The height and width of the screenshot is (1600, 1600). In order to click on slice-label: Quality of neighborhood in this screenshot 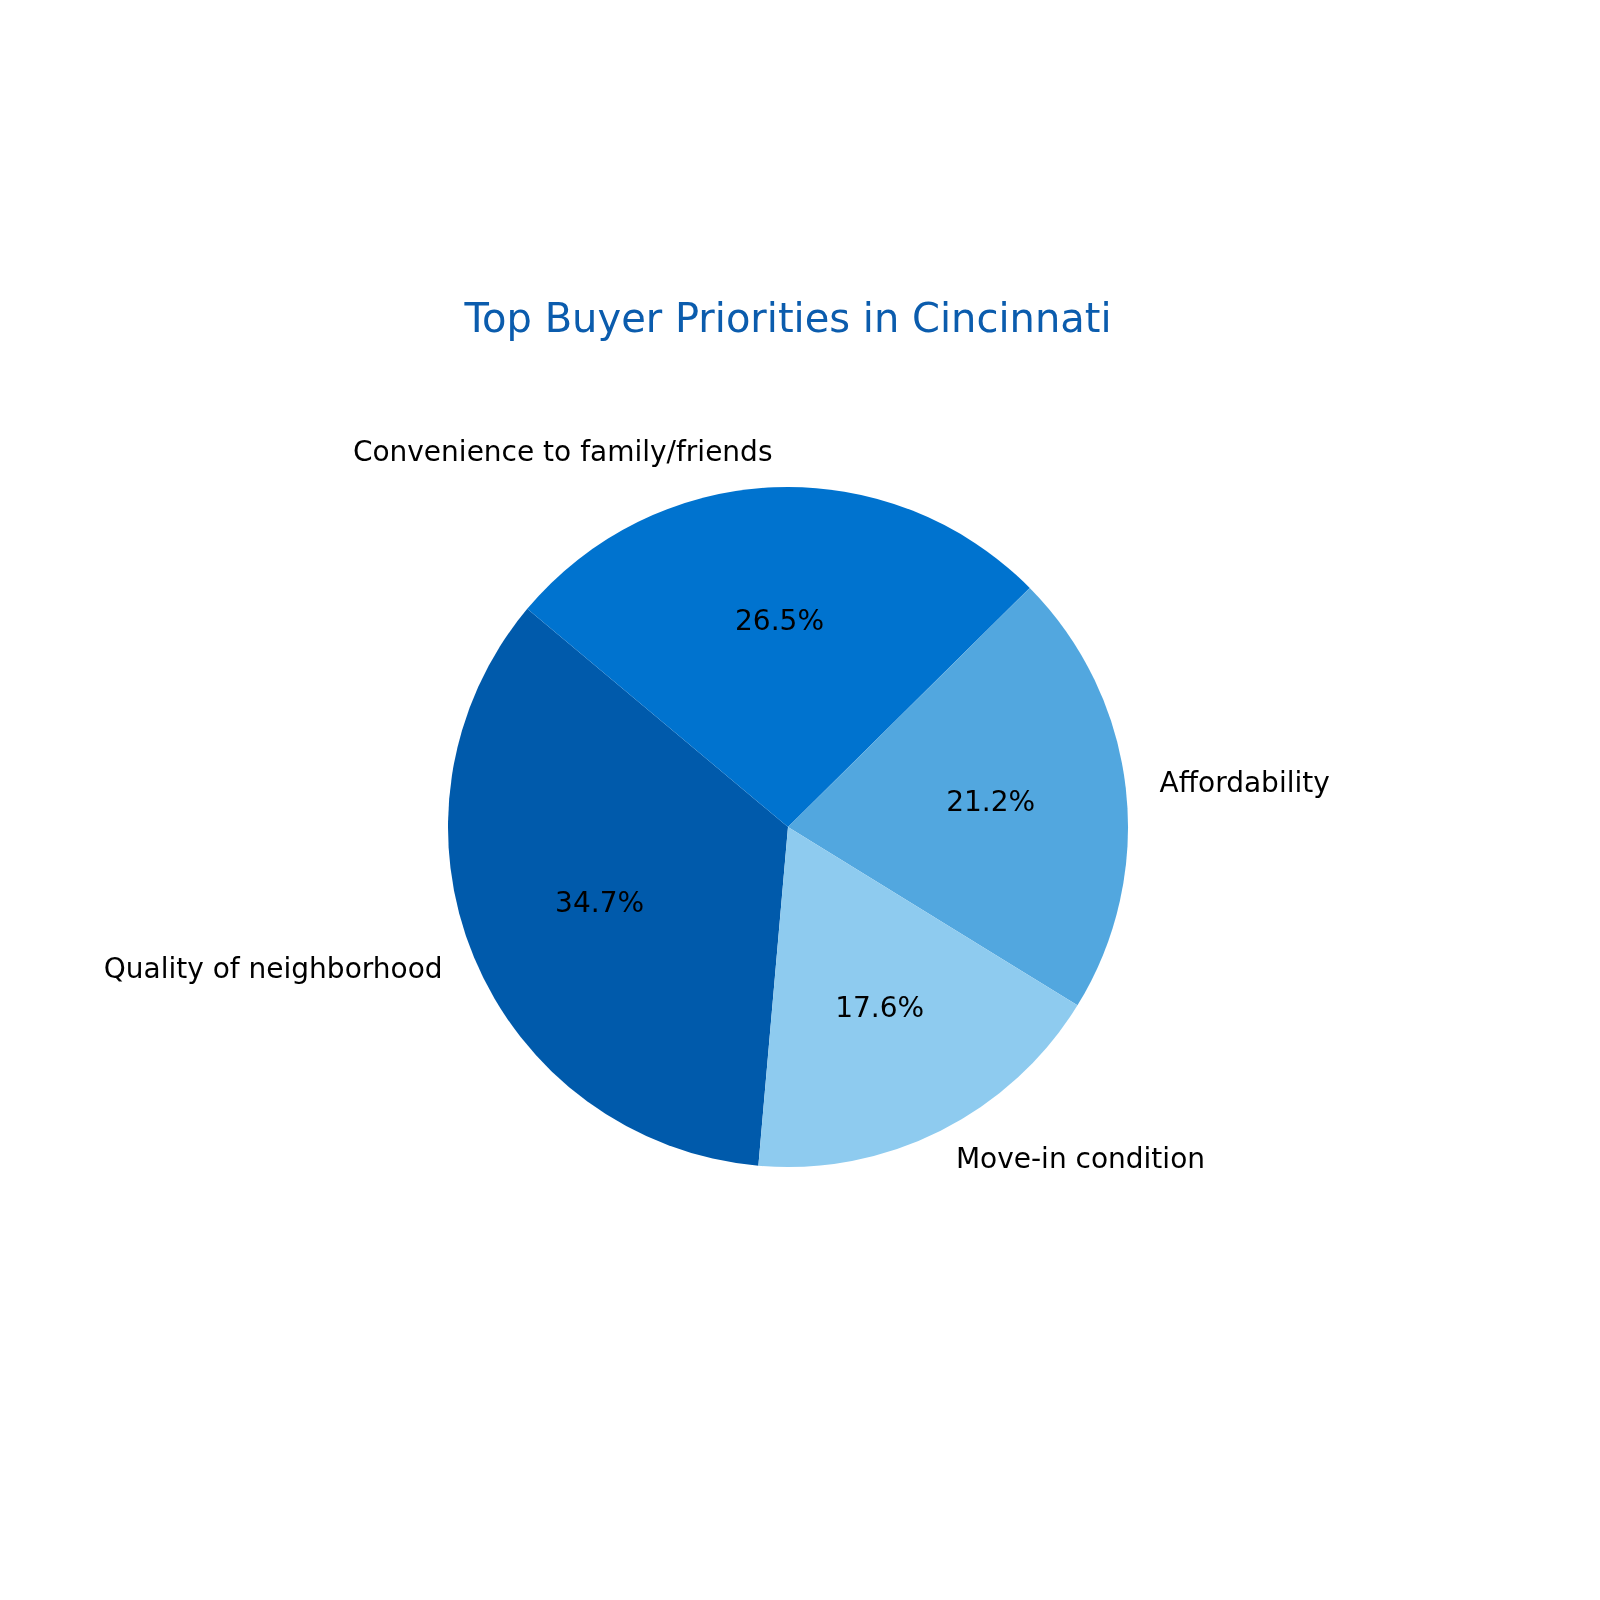, I will do `click(273, 968)`.